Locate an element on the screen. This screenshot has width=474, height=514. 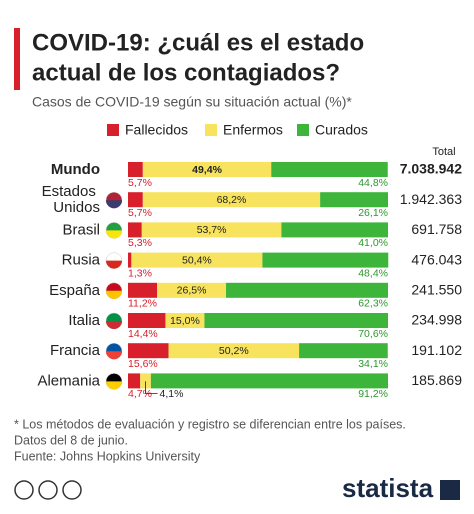
total-value: 7.038.942 is located at coordinates (431, 169).